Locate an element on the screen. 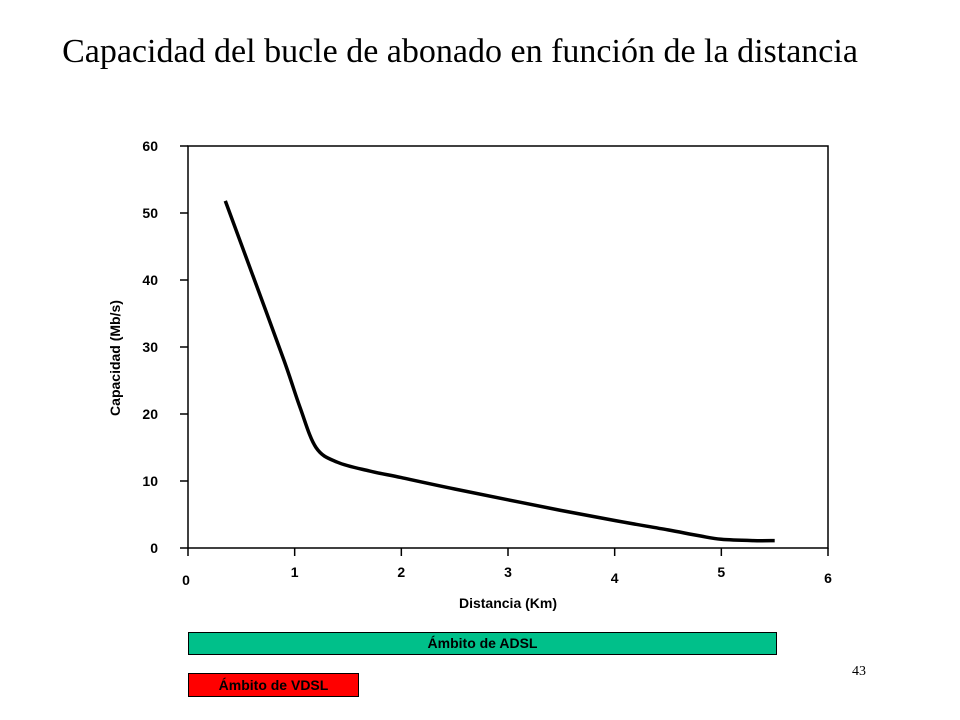  y-axis-title: Capacidad (Mb/s) is located at coordinates (115, 358).